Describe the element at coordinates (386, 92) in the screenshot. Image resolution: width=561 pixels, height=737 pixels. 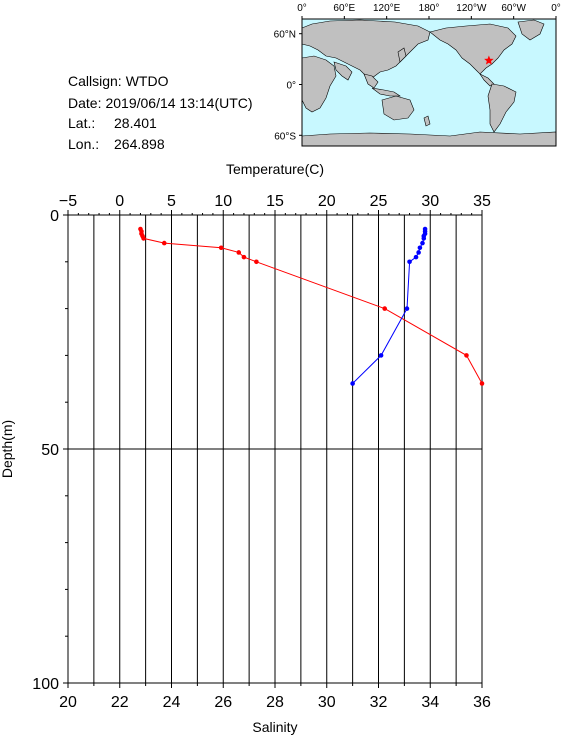
I see `land-indonesia` at that location.